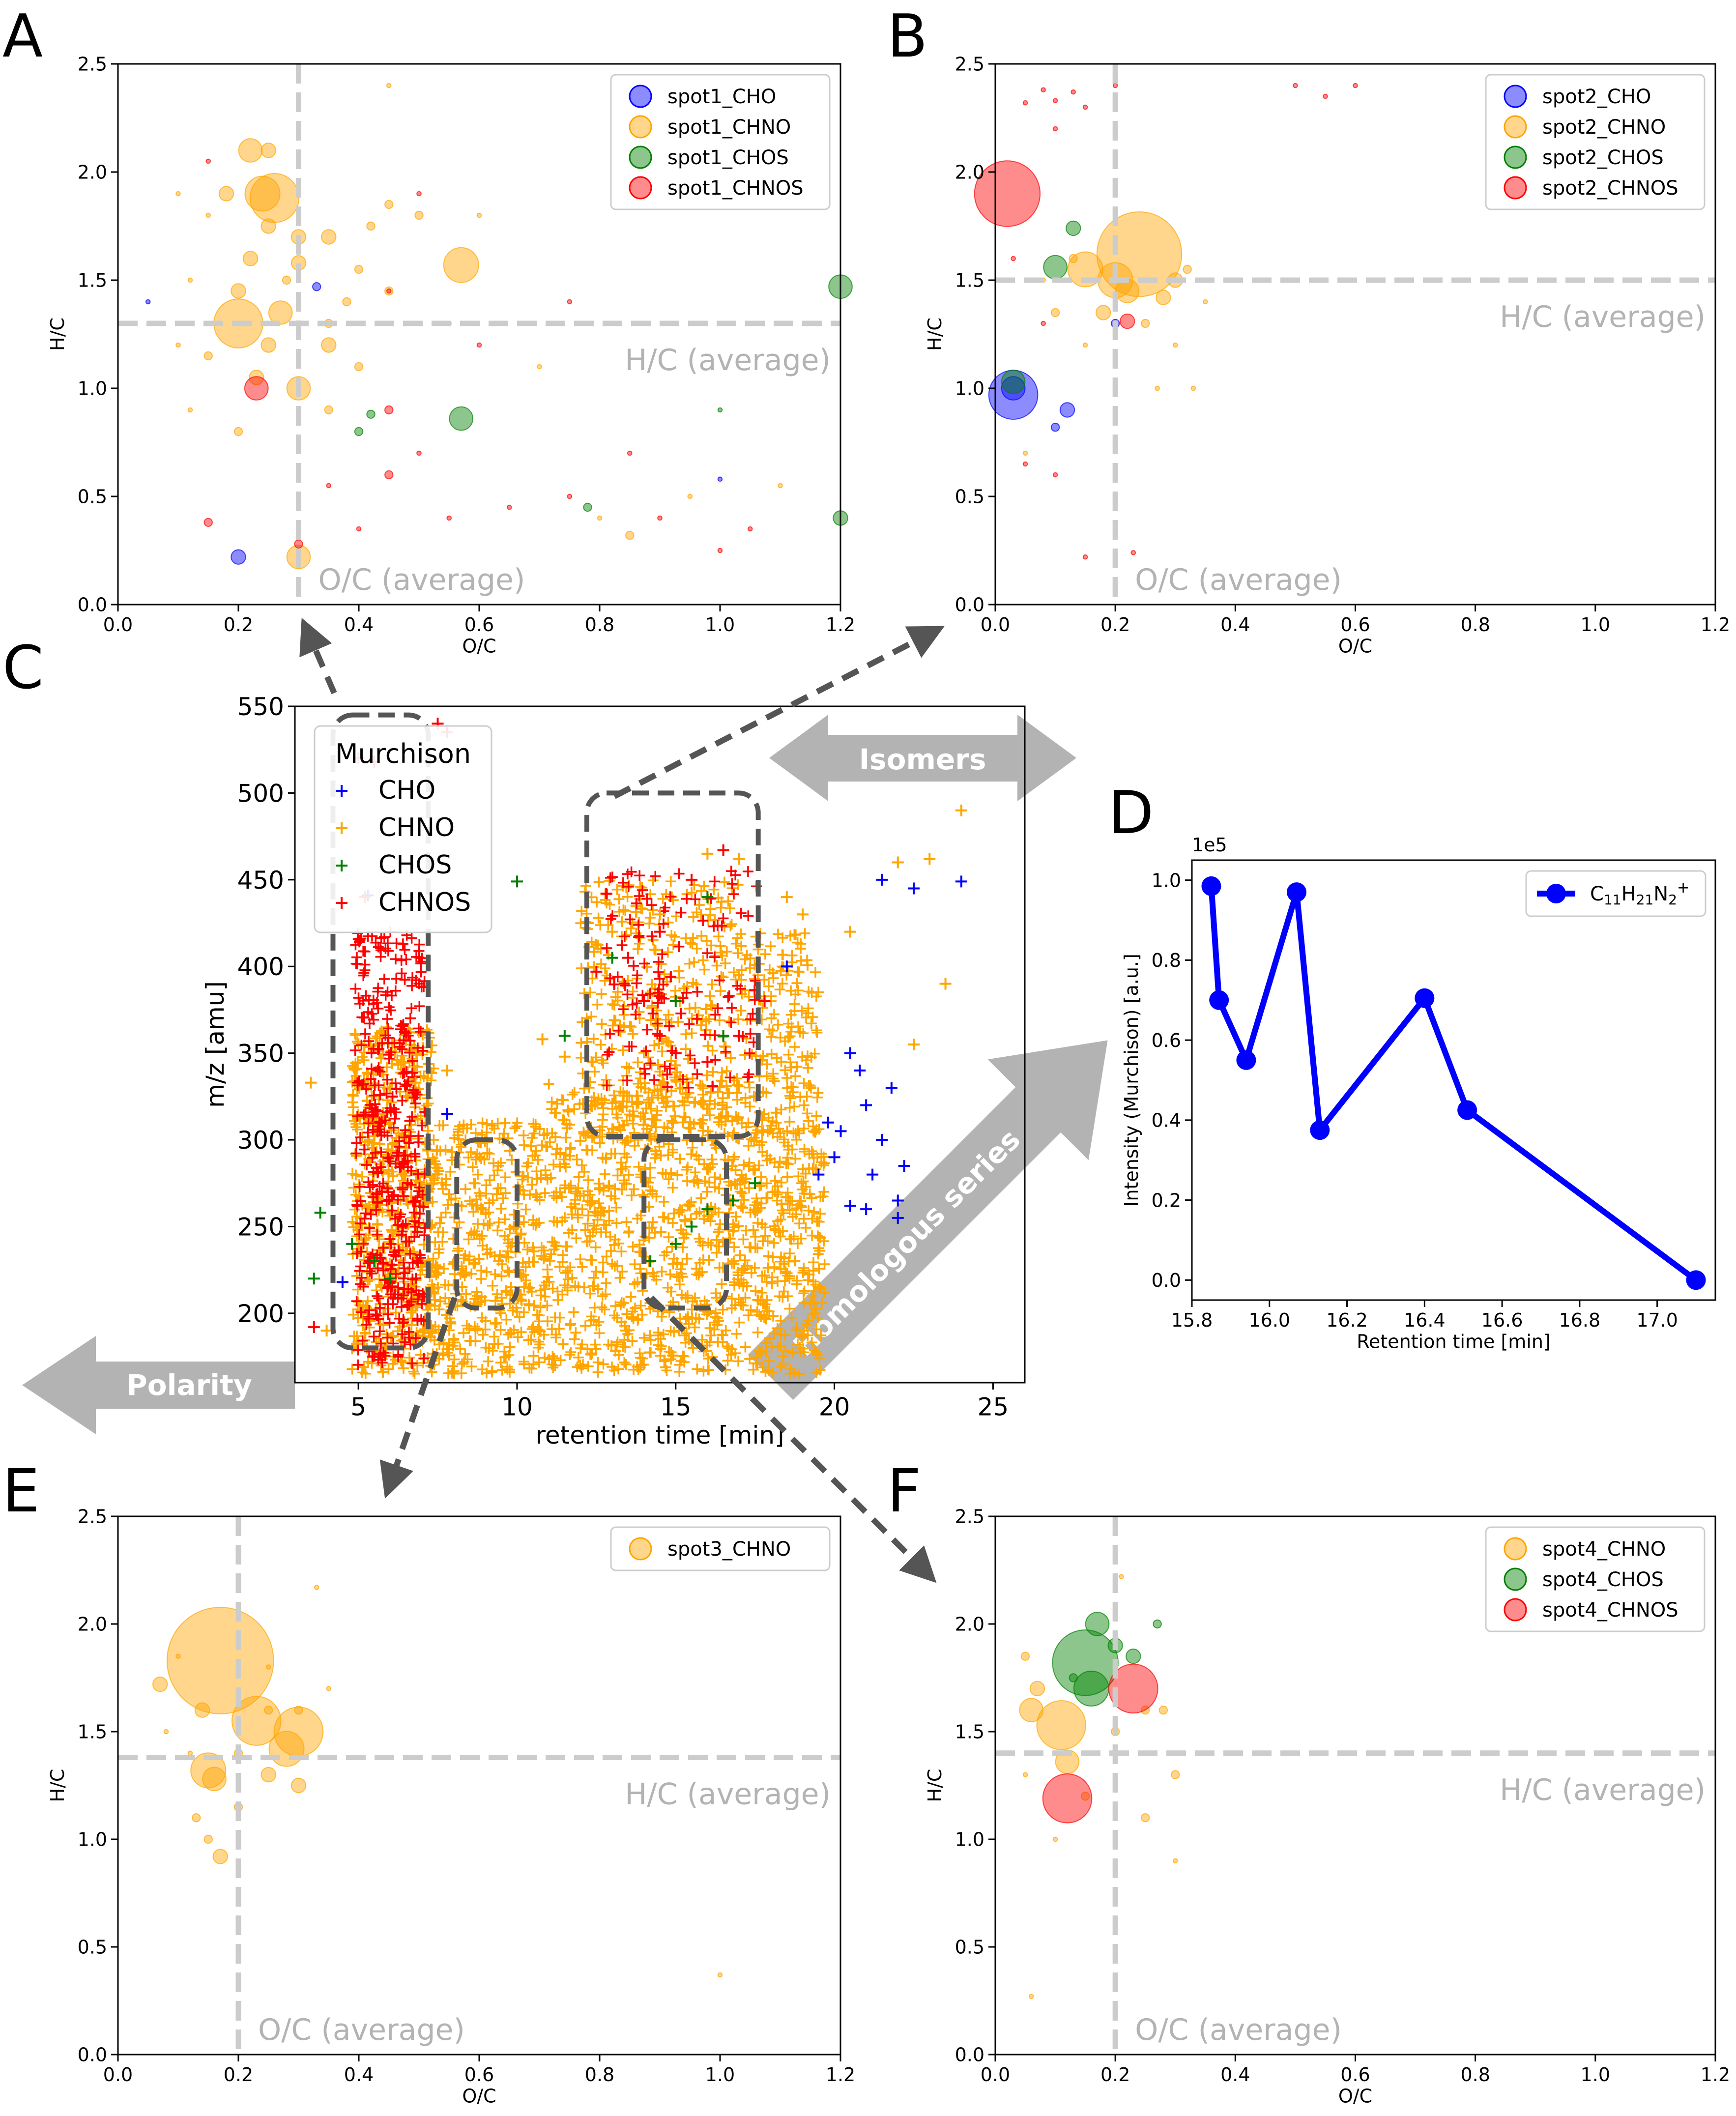 This screenshot has width=1736, height=2116. I want to click on plot-frame, so click(660, 1044).